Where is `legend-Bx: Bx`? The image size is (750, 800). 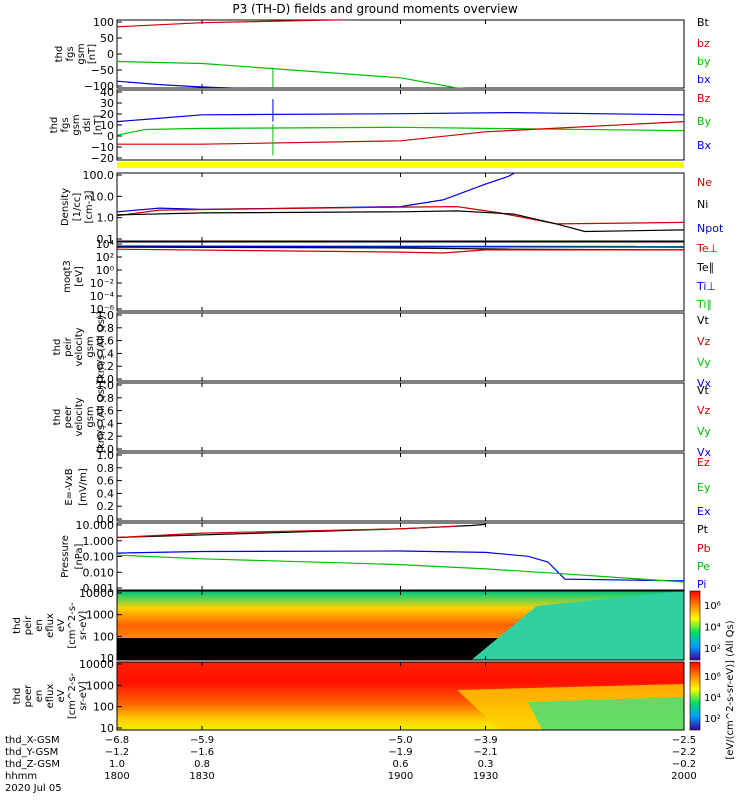 legend-Bx: Bx is located at coordinates (704, 145).